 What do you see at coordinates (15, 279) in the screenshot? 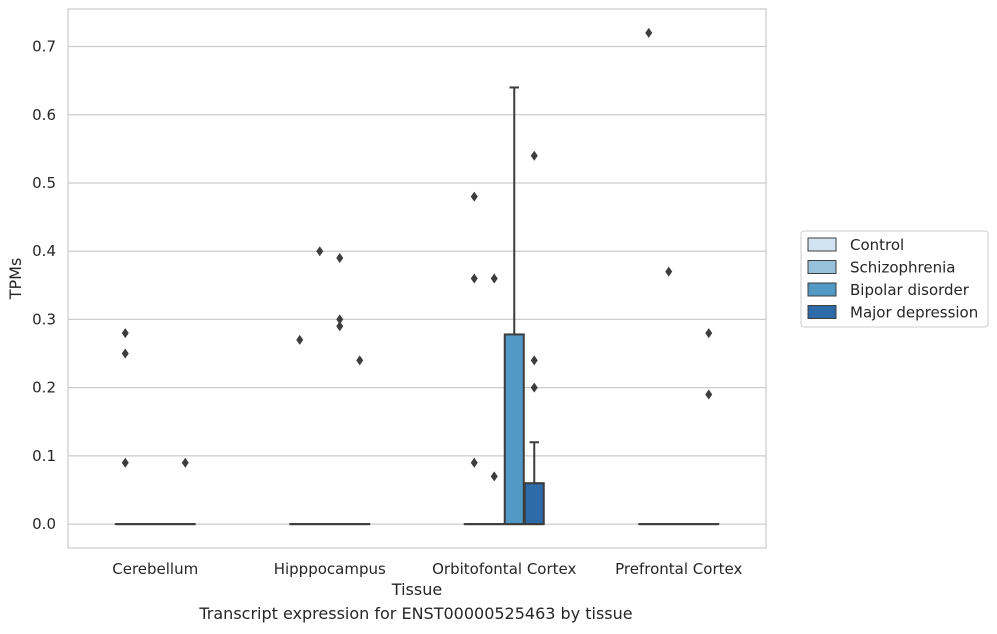
I see `y-axis-label: TPMs` at bounding box center [15, 279].